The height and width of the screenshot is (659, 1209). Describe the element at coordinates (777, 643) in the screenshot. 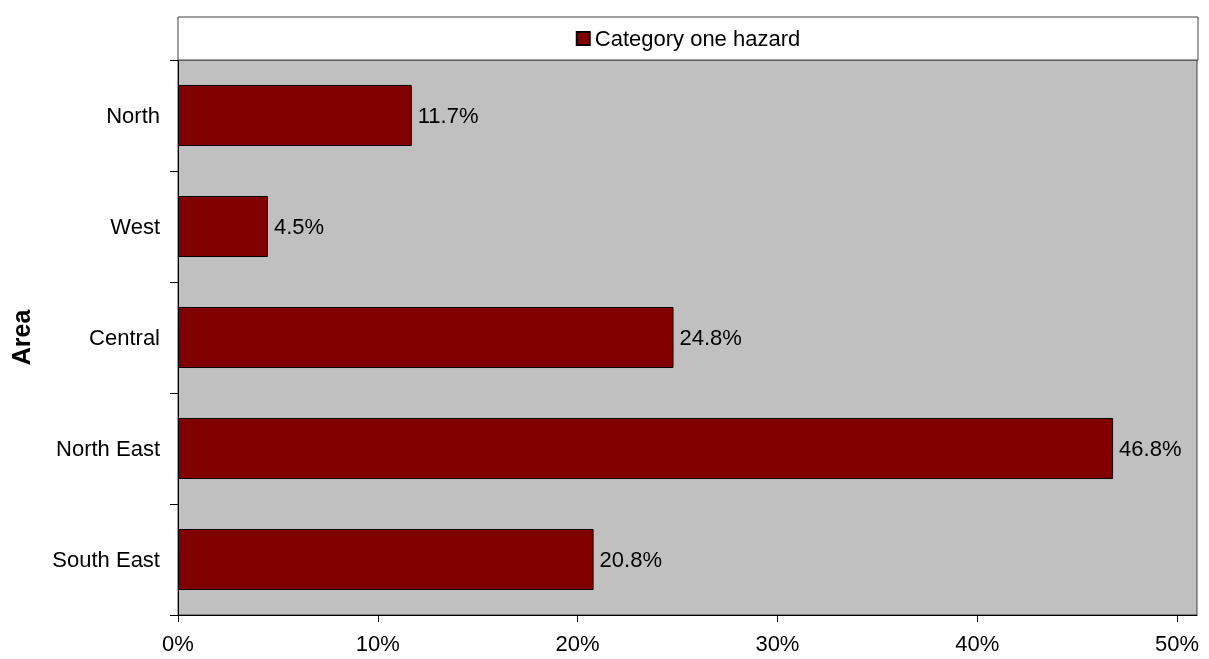

I see `x-tick-label: 30%` at that location.